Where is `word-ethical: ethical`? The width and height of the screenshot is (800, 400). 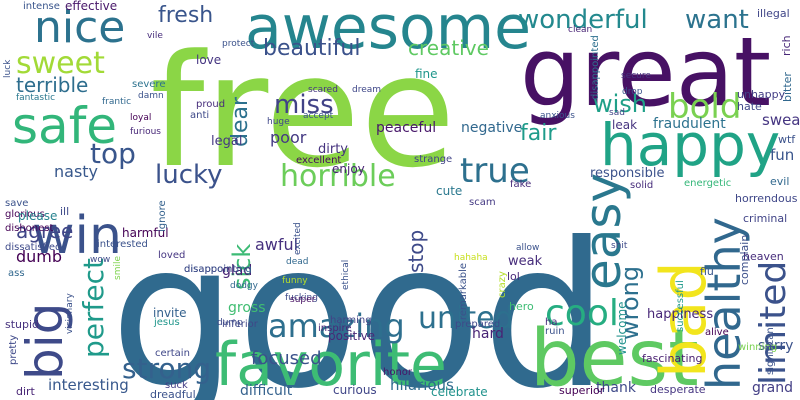
word-ethical: ethical is located at coordinates (346, 275).